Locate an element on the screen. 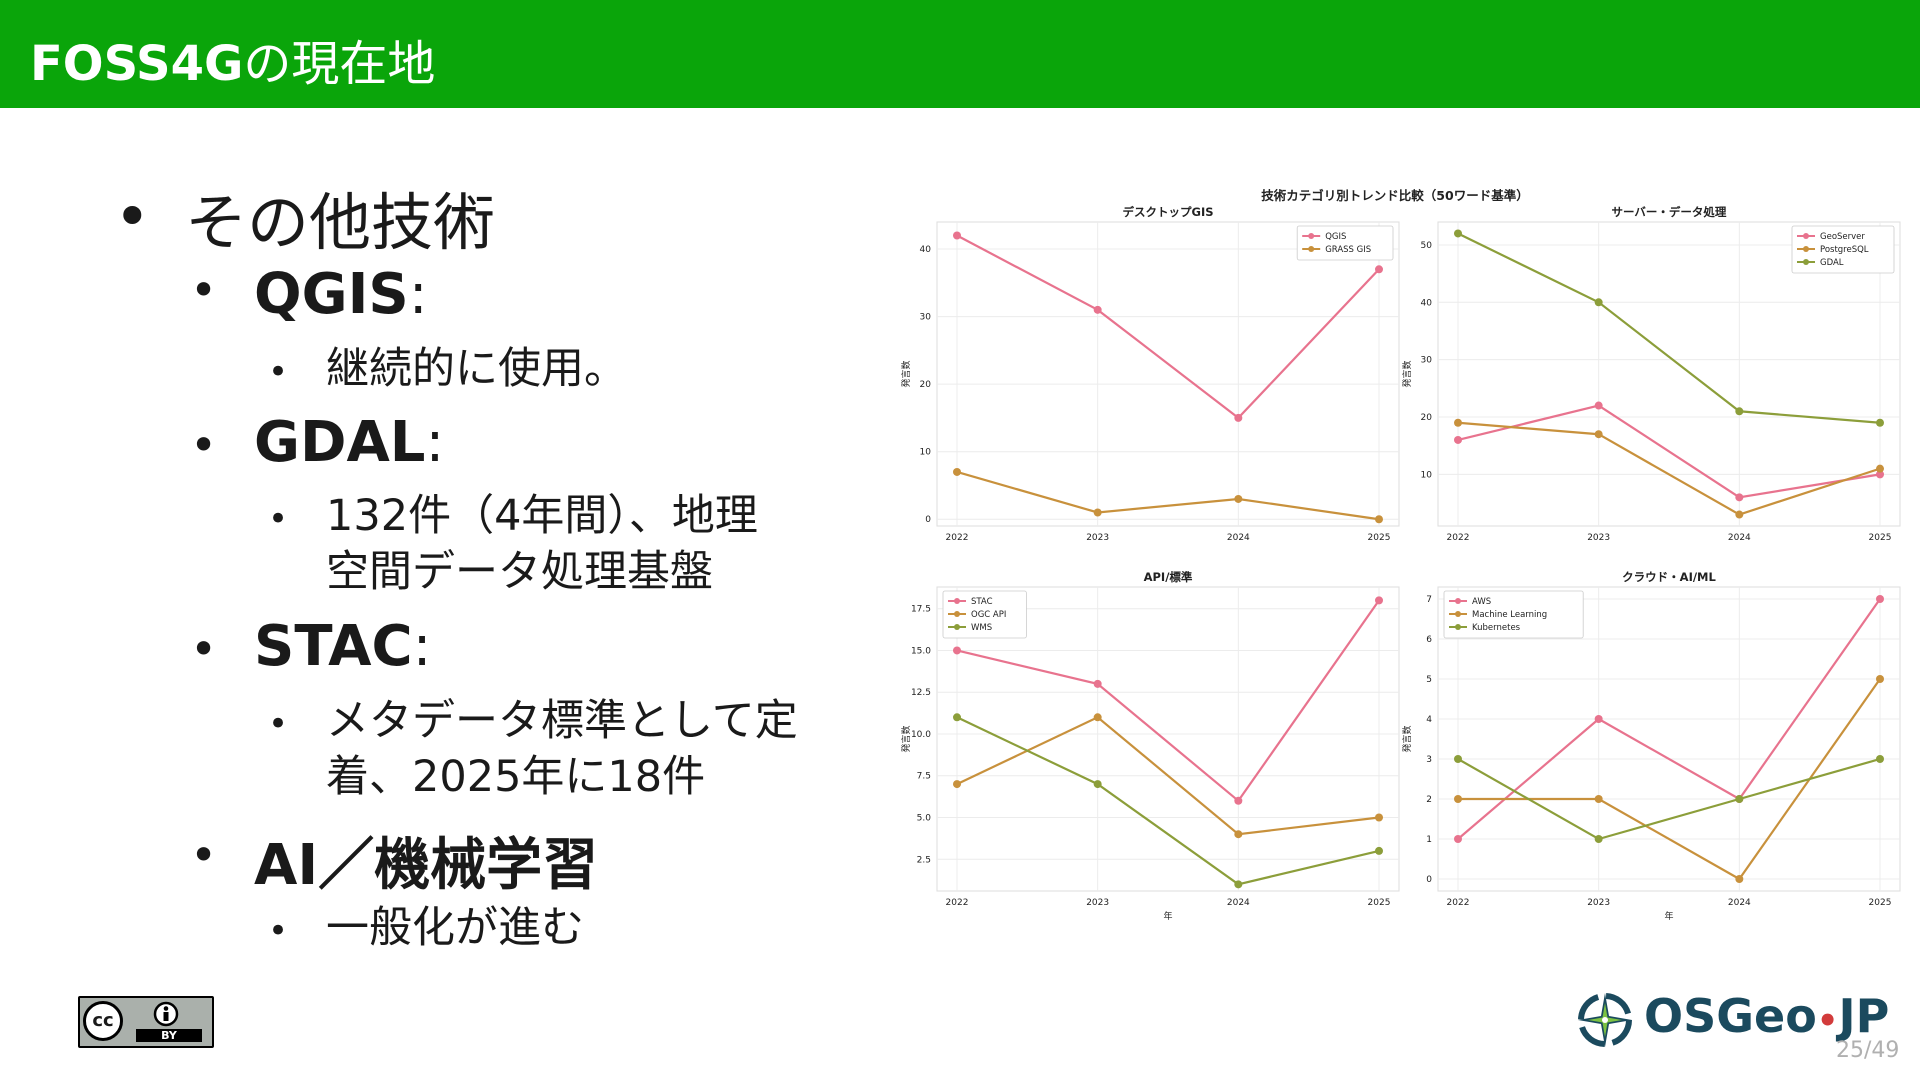 This screenshot has height=1080, width=1920. legend-entry: GDAL is located at coordinates (1832, 263).